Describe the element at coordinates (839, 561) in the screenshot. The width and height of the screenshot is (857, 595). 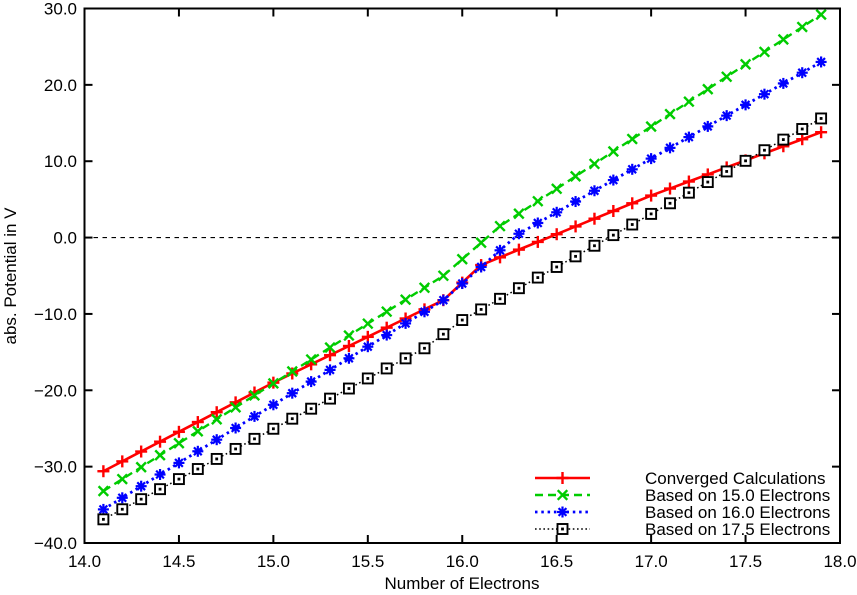
I see `x-tick-label: 18.0` at that location.